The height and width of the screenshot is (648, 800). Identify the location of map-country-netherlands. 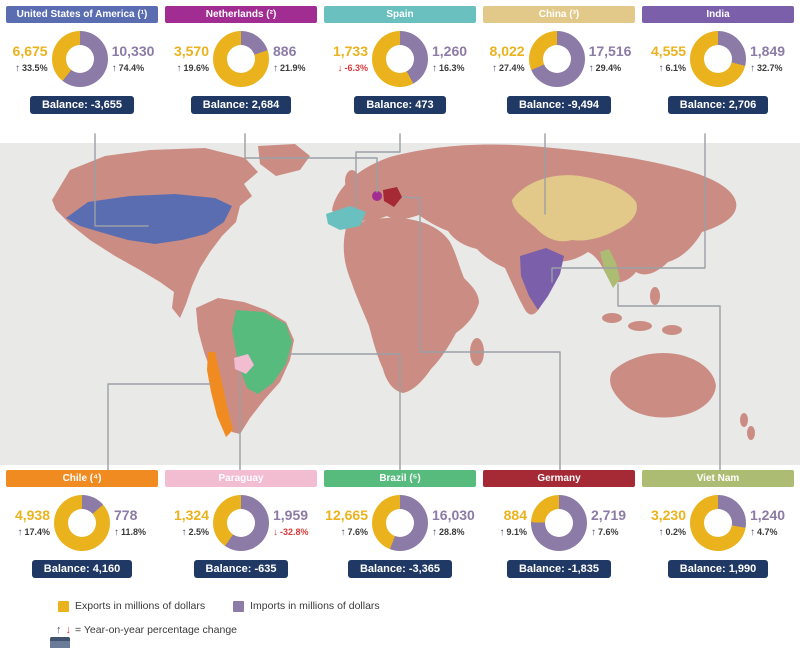
(377, 196).